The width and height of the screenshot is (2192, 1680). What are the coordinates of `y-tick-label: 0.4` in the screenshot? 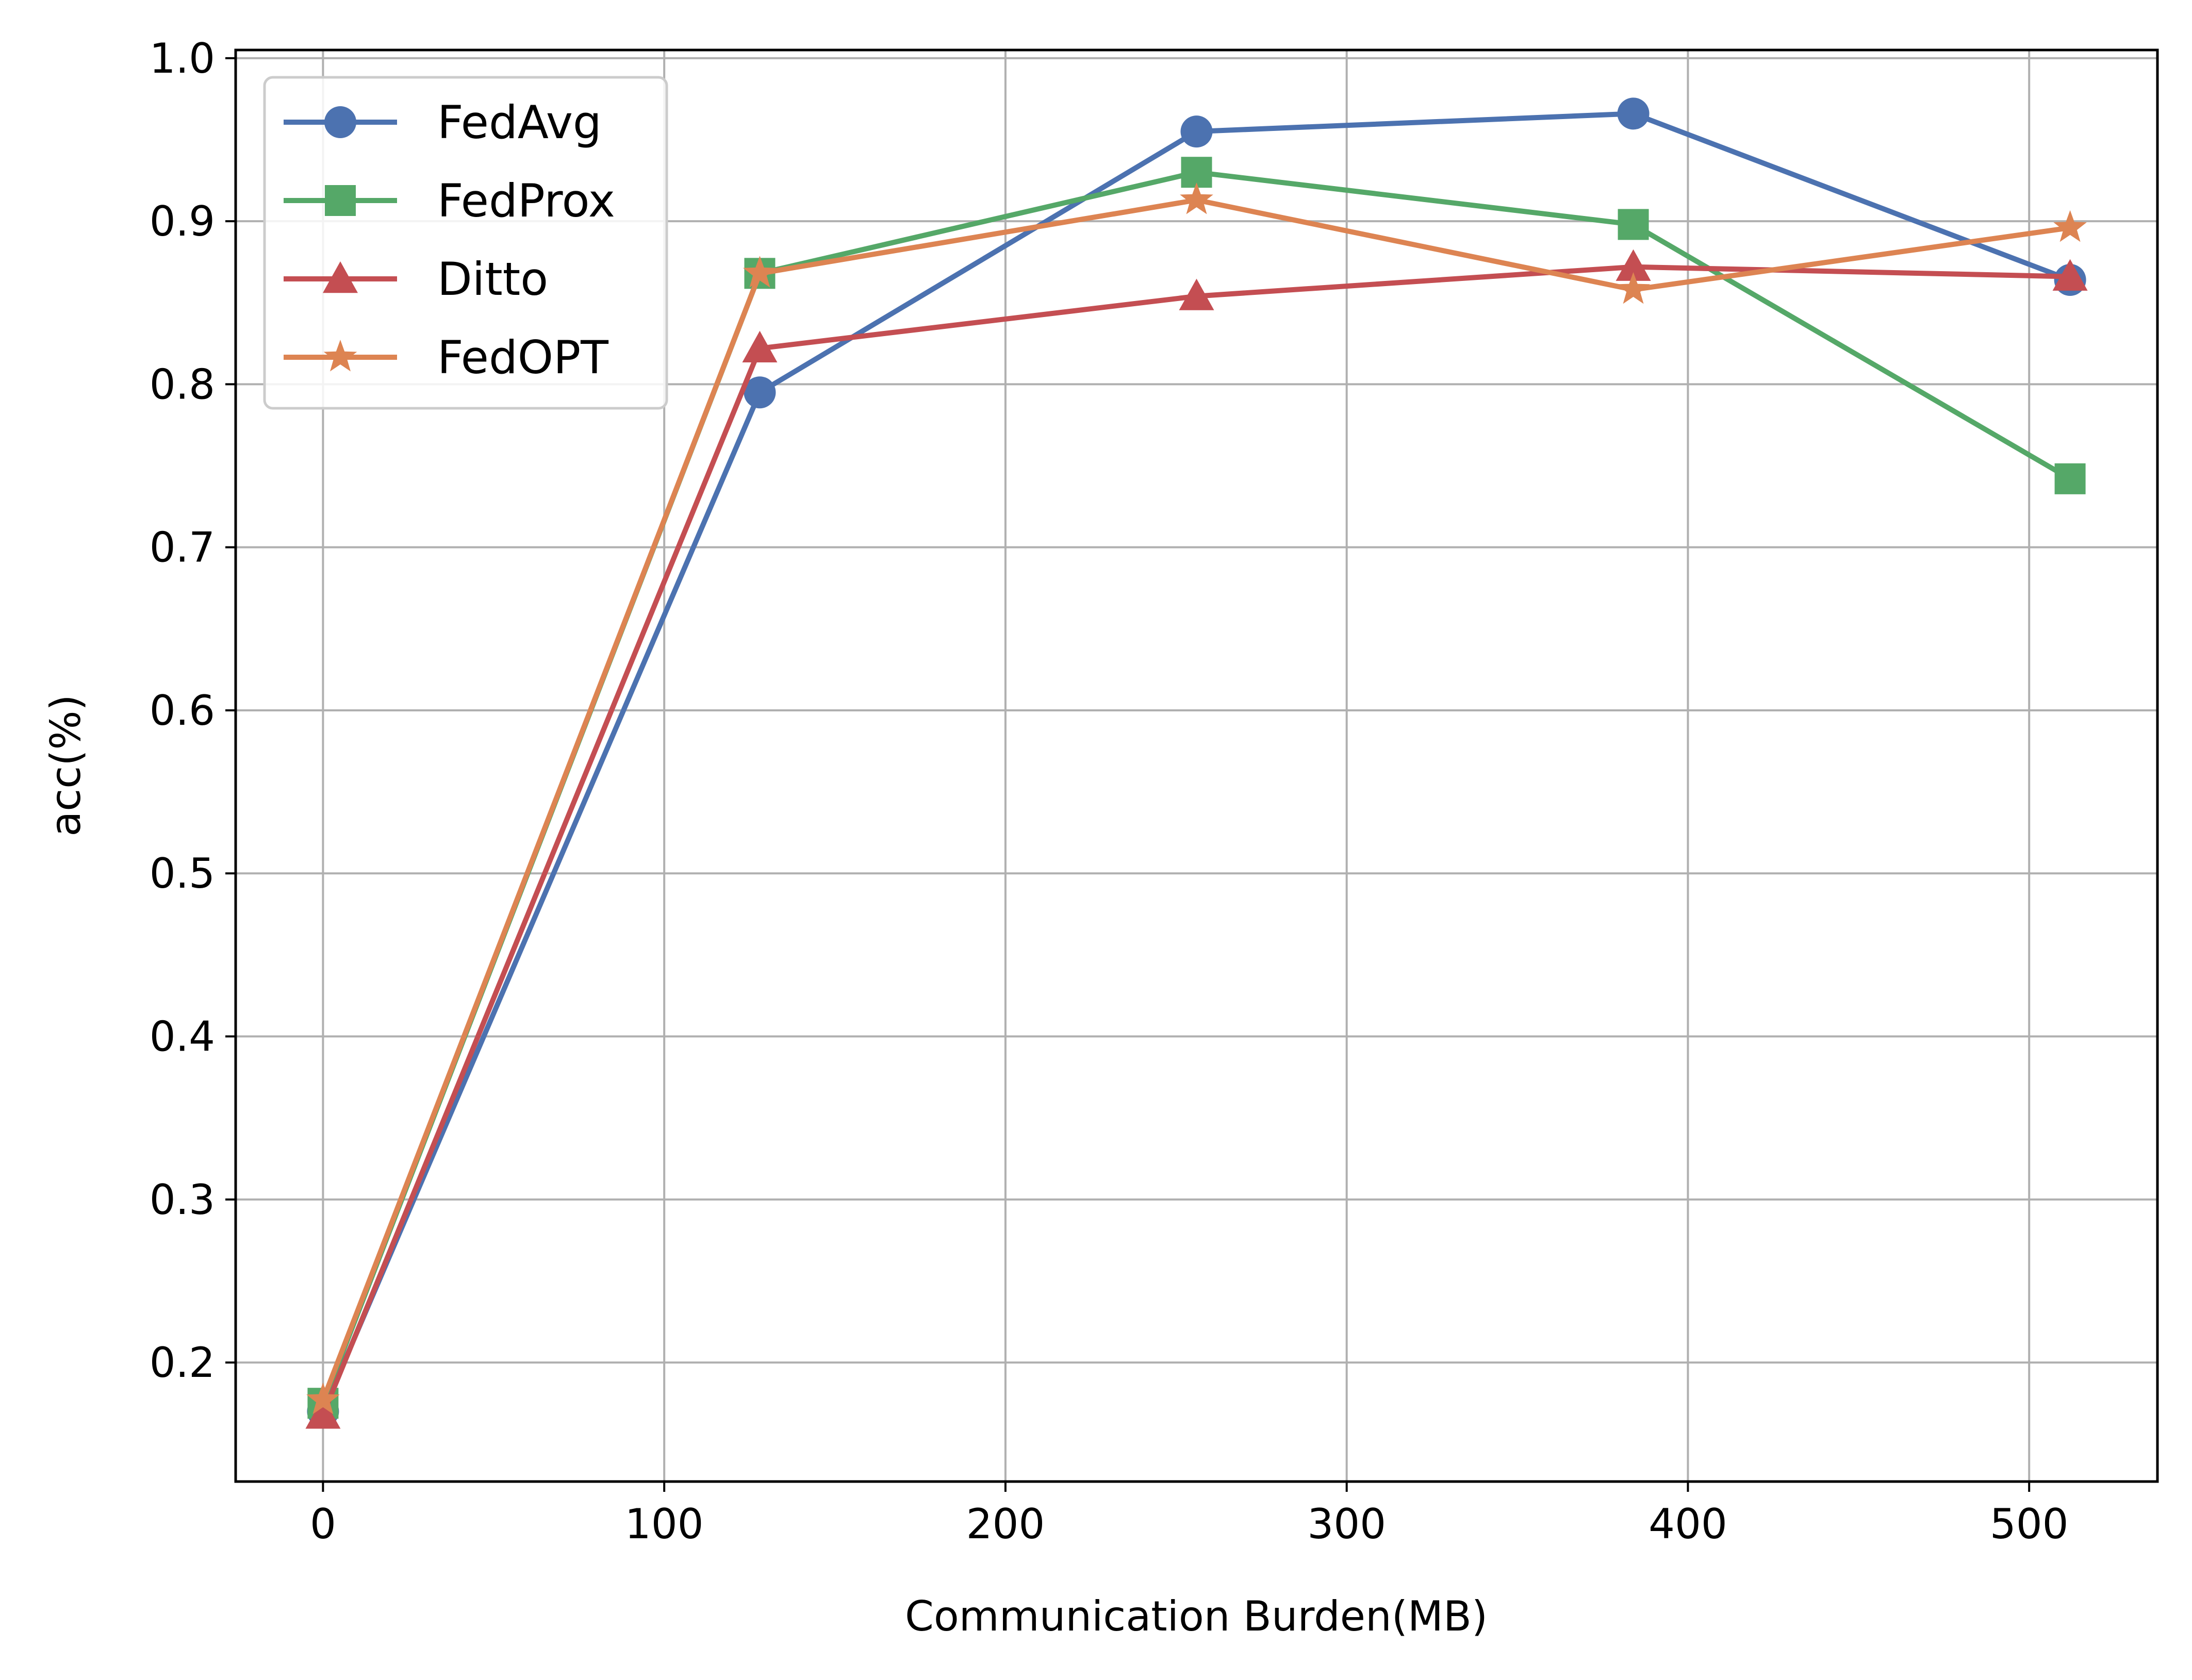 It's located at (182, 1037).